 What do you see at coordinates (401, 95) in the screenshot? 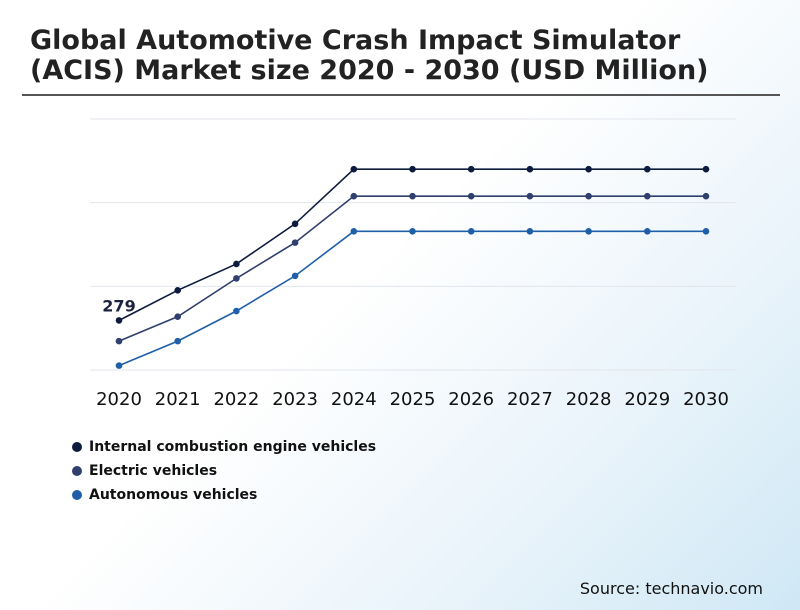
I see `title-divider` at bounding box center [401, 95].